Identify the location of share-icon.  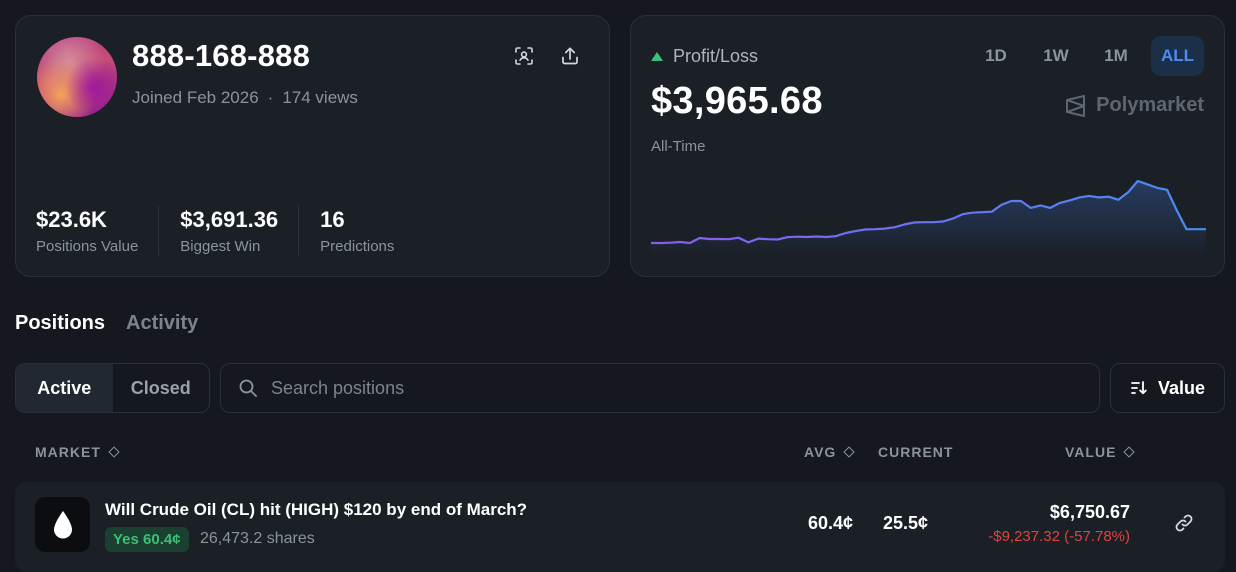
(570, 56).